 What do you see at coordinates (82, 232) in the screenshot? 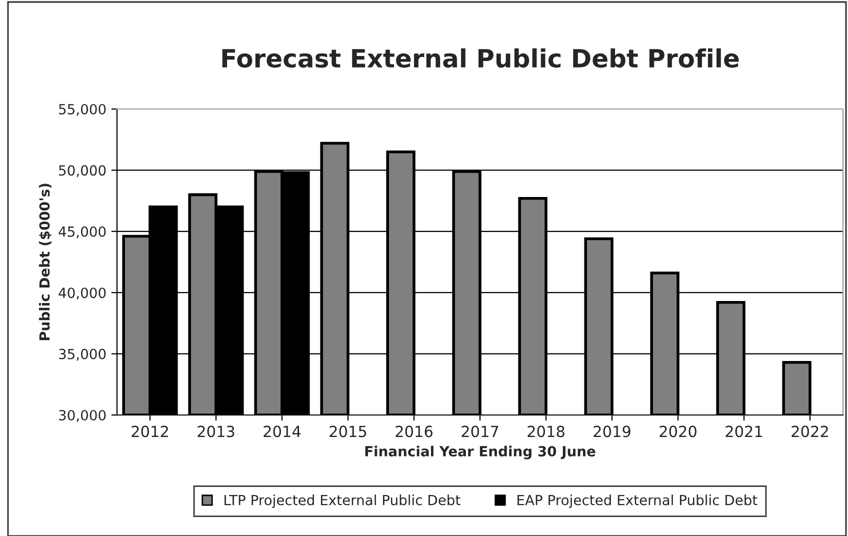
I see `y-tick-label: 45,000` at bounding box center [82, 232].